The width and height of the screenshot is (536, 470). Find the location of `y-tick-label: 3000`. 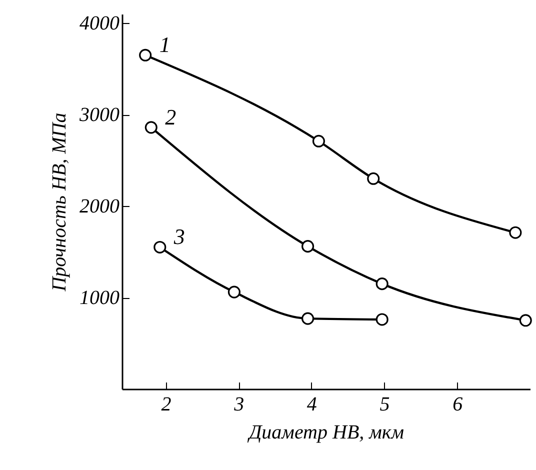

y-tick-label: 3000 is located at coordinates (99, 115).